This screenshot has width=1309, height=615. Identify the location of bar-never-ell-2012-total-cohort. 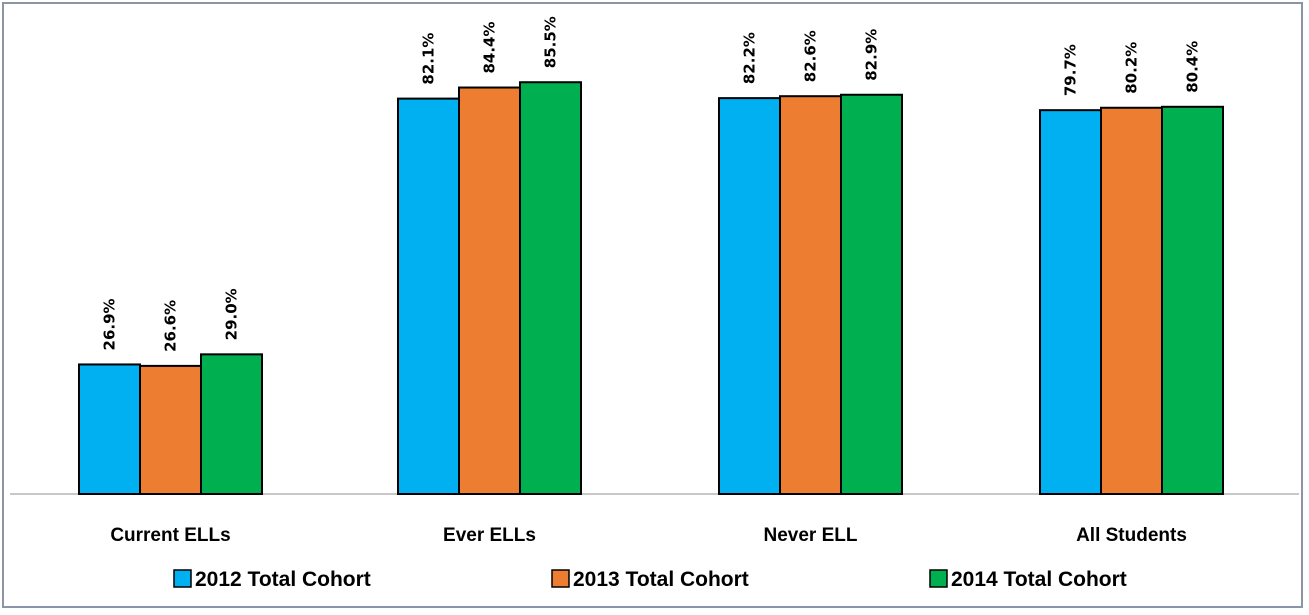
(749, 296).